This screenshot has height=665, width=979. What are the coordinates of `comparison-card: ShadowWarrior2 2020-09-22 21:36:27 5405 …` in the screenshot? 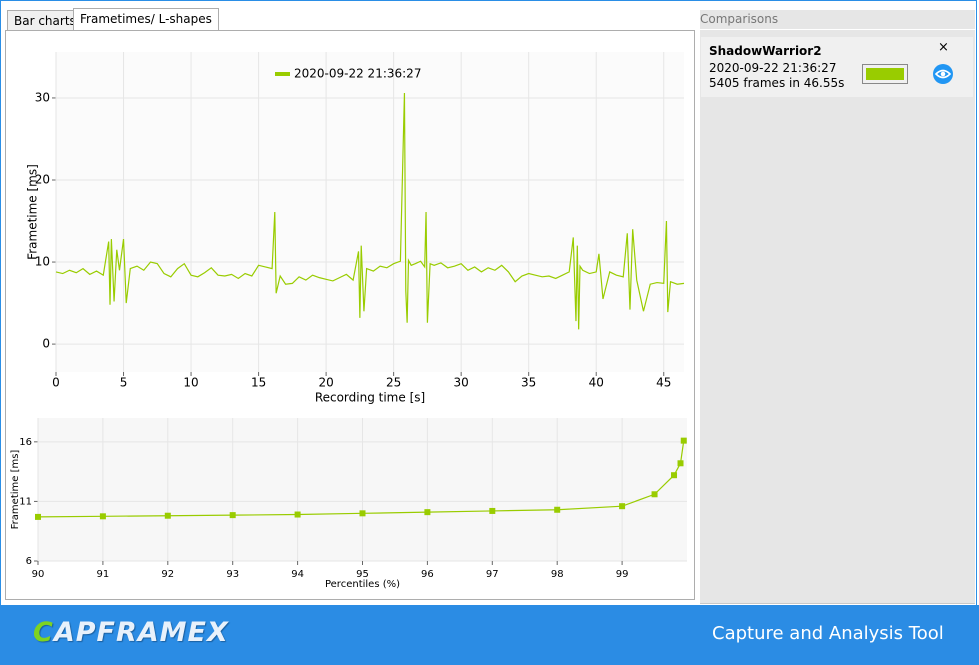 It's located at (837, 67).